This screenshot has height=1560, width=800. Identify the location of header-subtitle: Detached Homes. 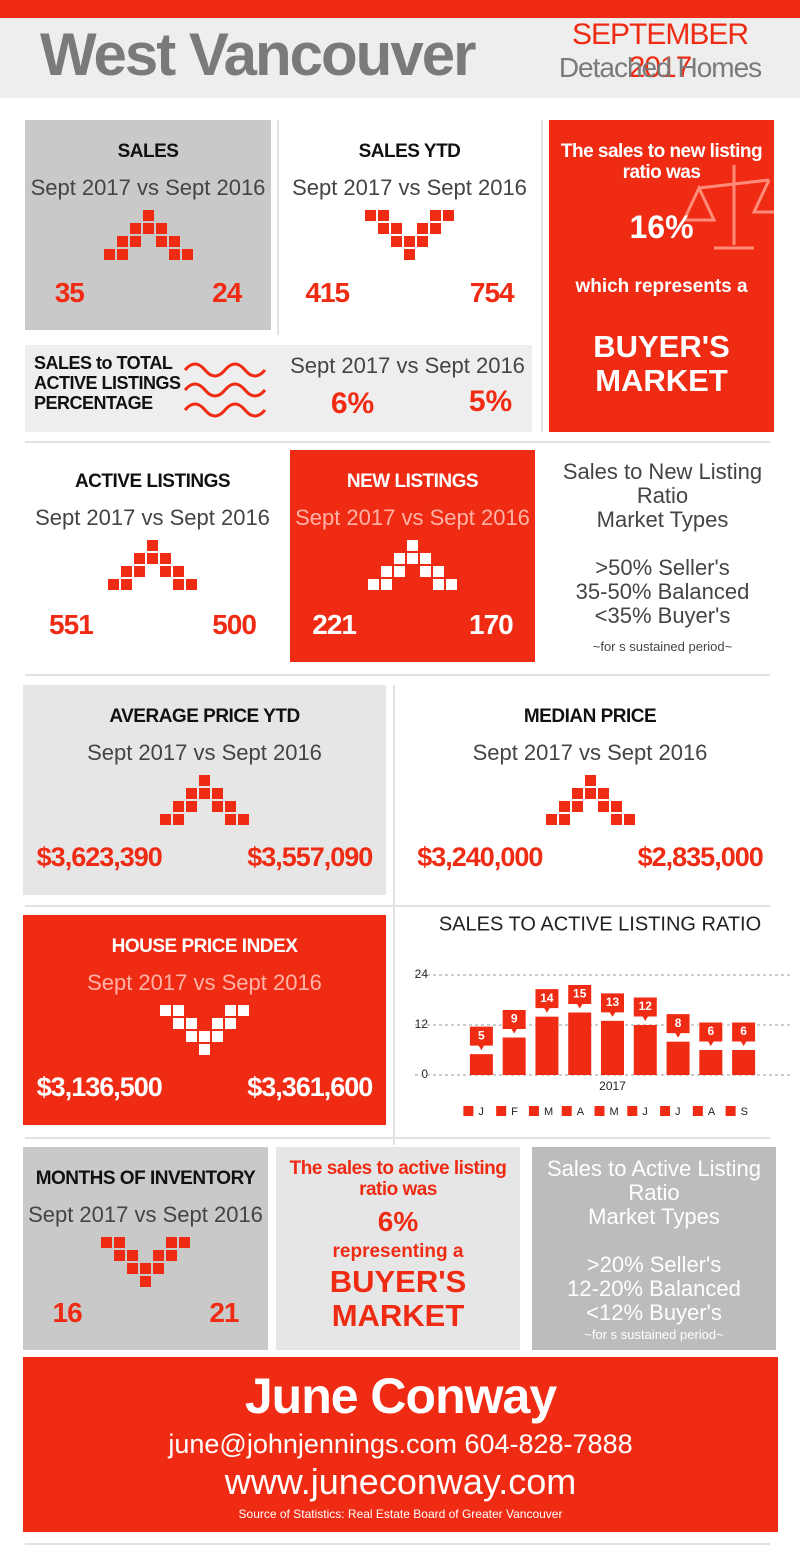
(660, 67).